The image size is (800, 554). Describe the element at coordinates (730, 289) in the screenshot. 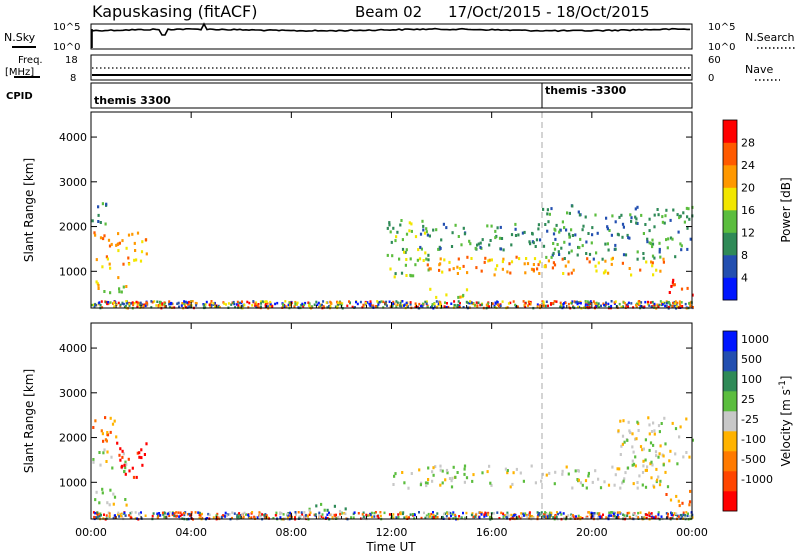

I see `power-colorbar-segment` at that location.